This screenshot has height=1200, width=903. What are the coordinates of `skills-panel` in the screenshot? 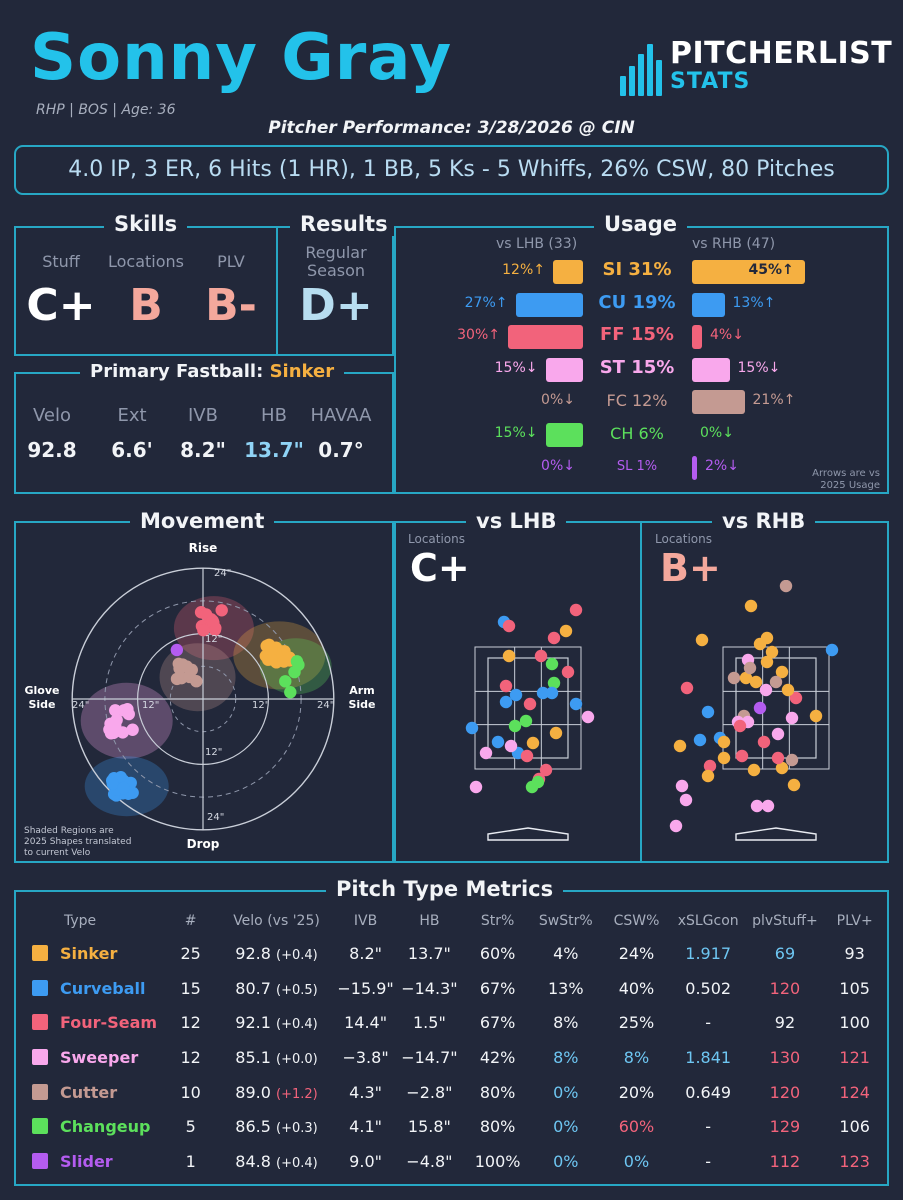 It's located at (204, 291).